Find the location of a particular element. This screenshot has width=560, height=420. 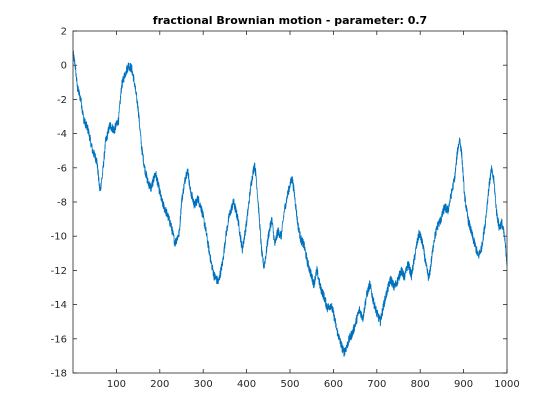

x-tick-label: 400 is located at coordinates (246, 384).